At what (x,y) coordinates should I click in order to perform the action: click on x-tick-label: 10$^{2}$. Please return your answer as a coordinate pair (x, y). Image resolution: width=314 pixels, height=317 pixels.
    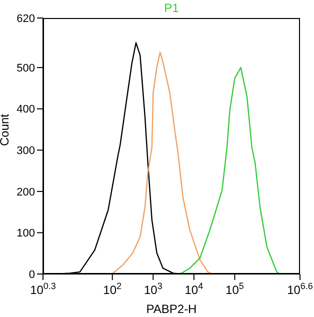
    Looking at the image, I should click on (112, 289).